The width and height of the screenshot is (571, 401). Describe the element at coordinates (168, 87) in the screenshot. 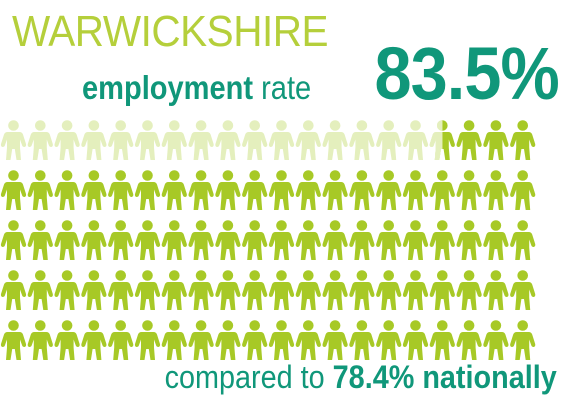

I see `subtitle-bold: employment` at that location.